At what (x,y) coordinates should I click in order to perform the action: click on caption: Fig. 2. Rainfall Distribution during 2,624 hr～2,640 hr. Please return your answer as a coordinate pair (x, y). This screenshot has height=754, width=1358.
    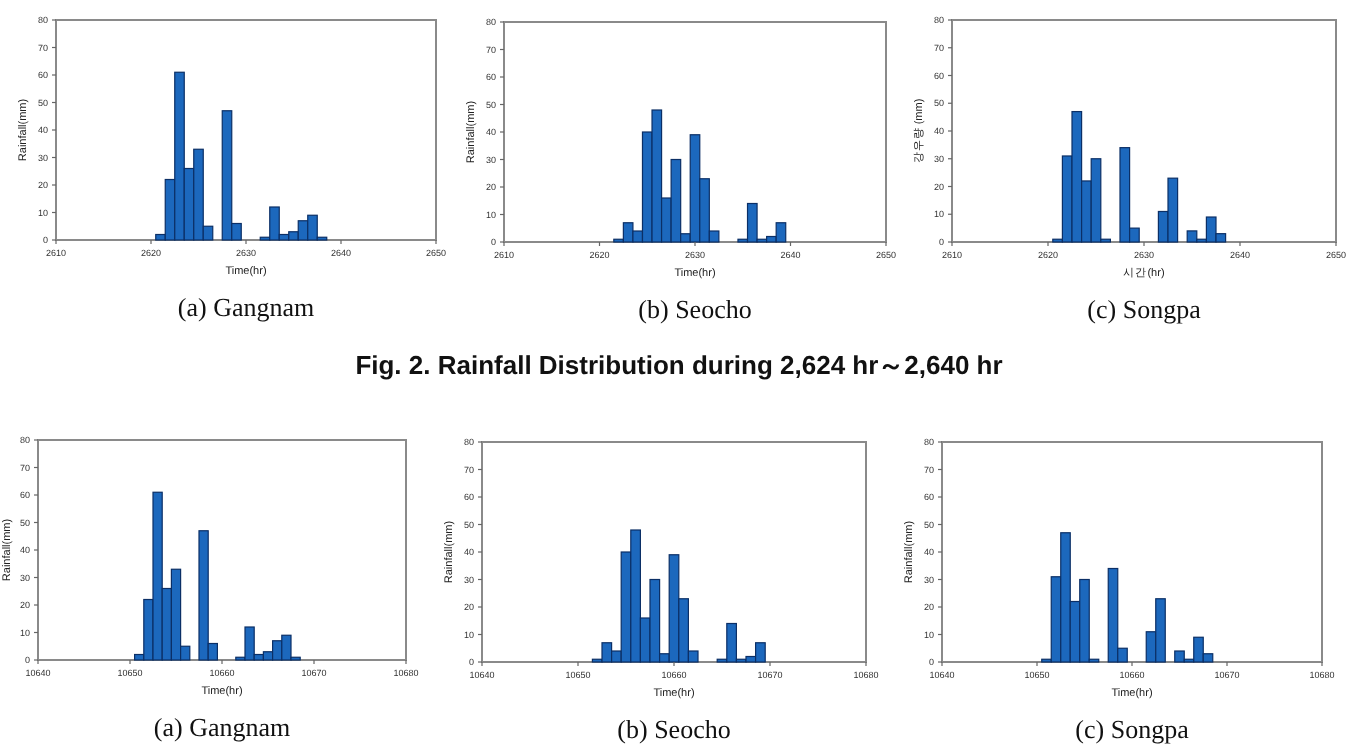
    Looking at the image, I should click on (679, 365).